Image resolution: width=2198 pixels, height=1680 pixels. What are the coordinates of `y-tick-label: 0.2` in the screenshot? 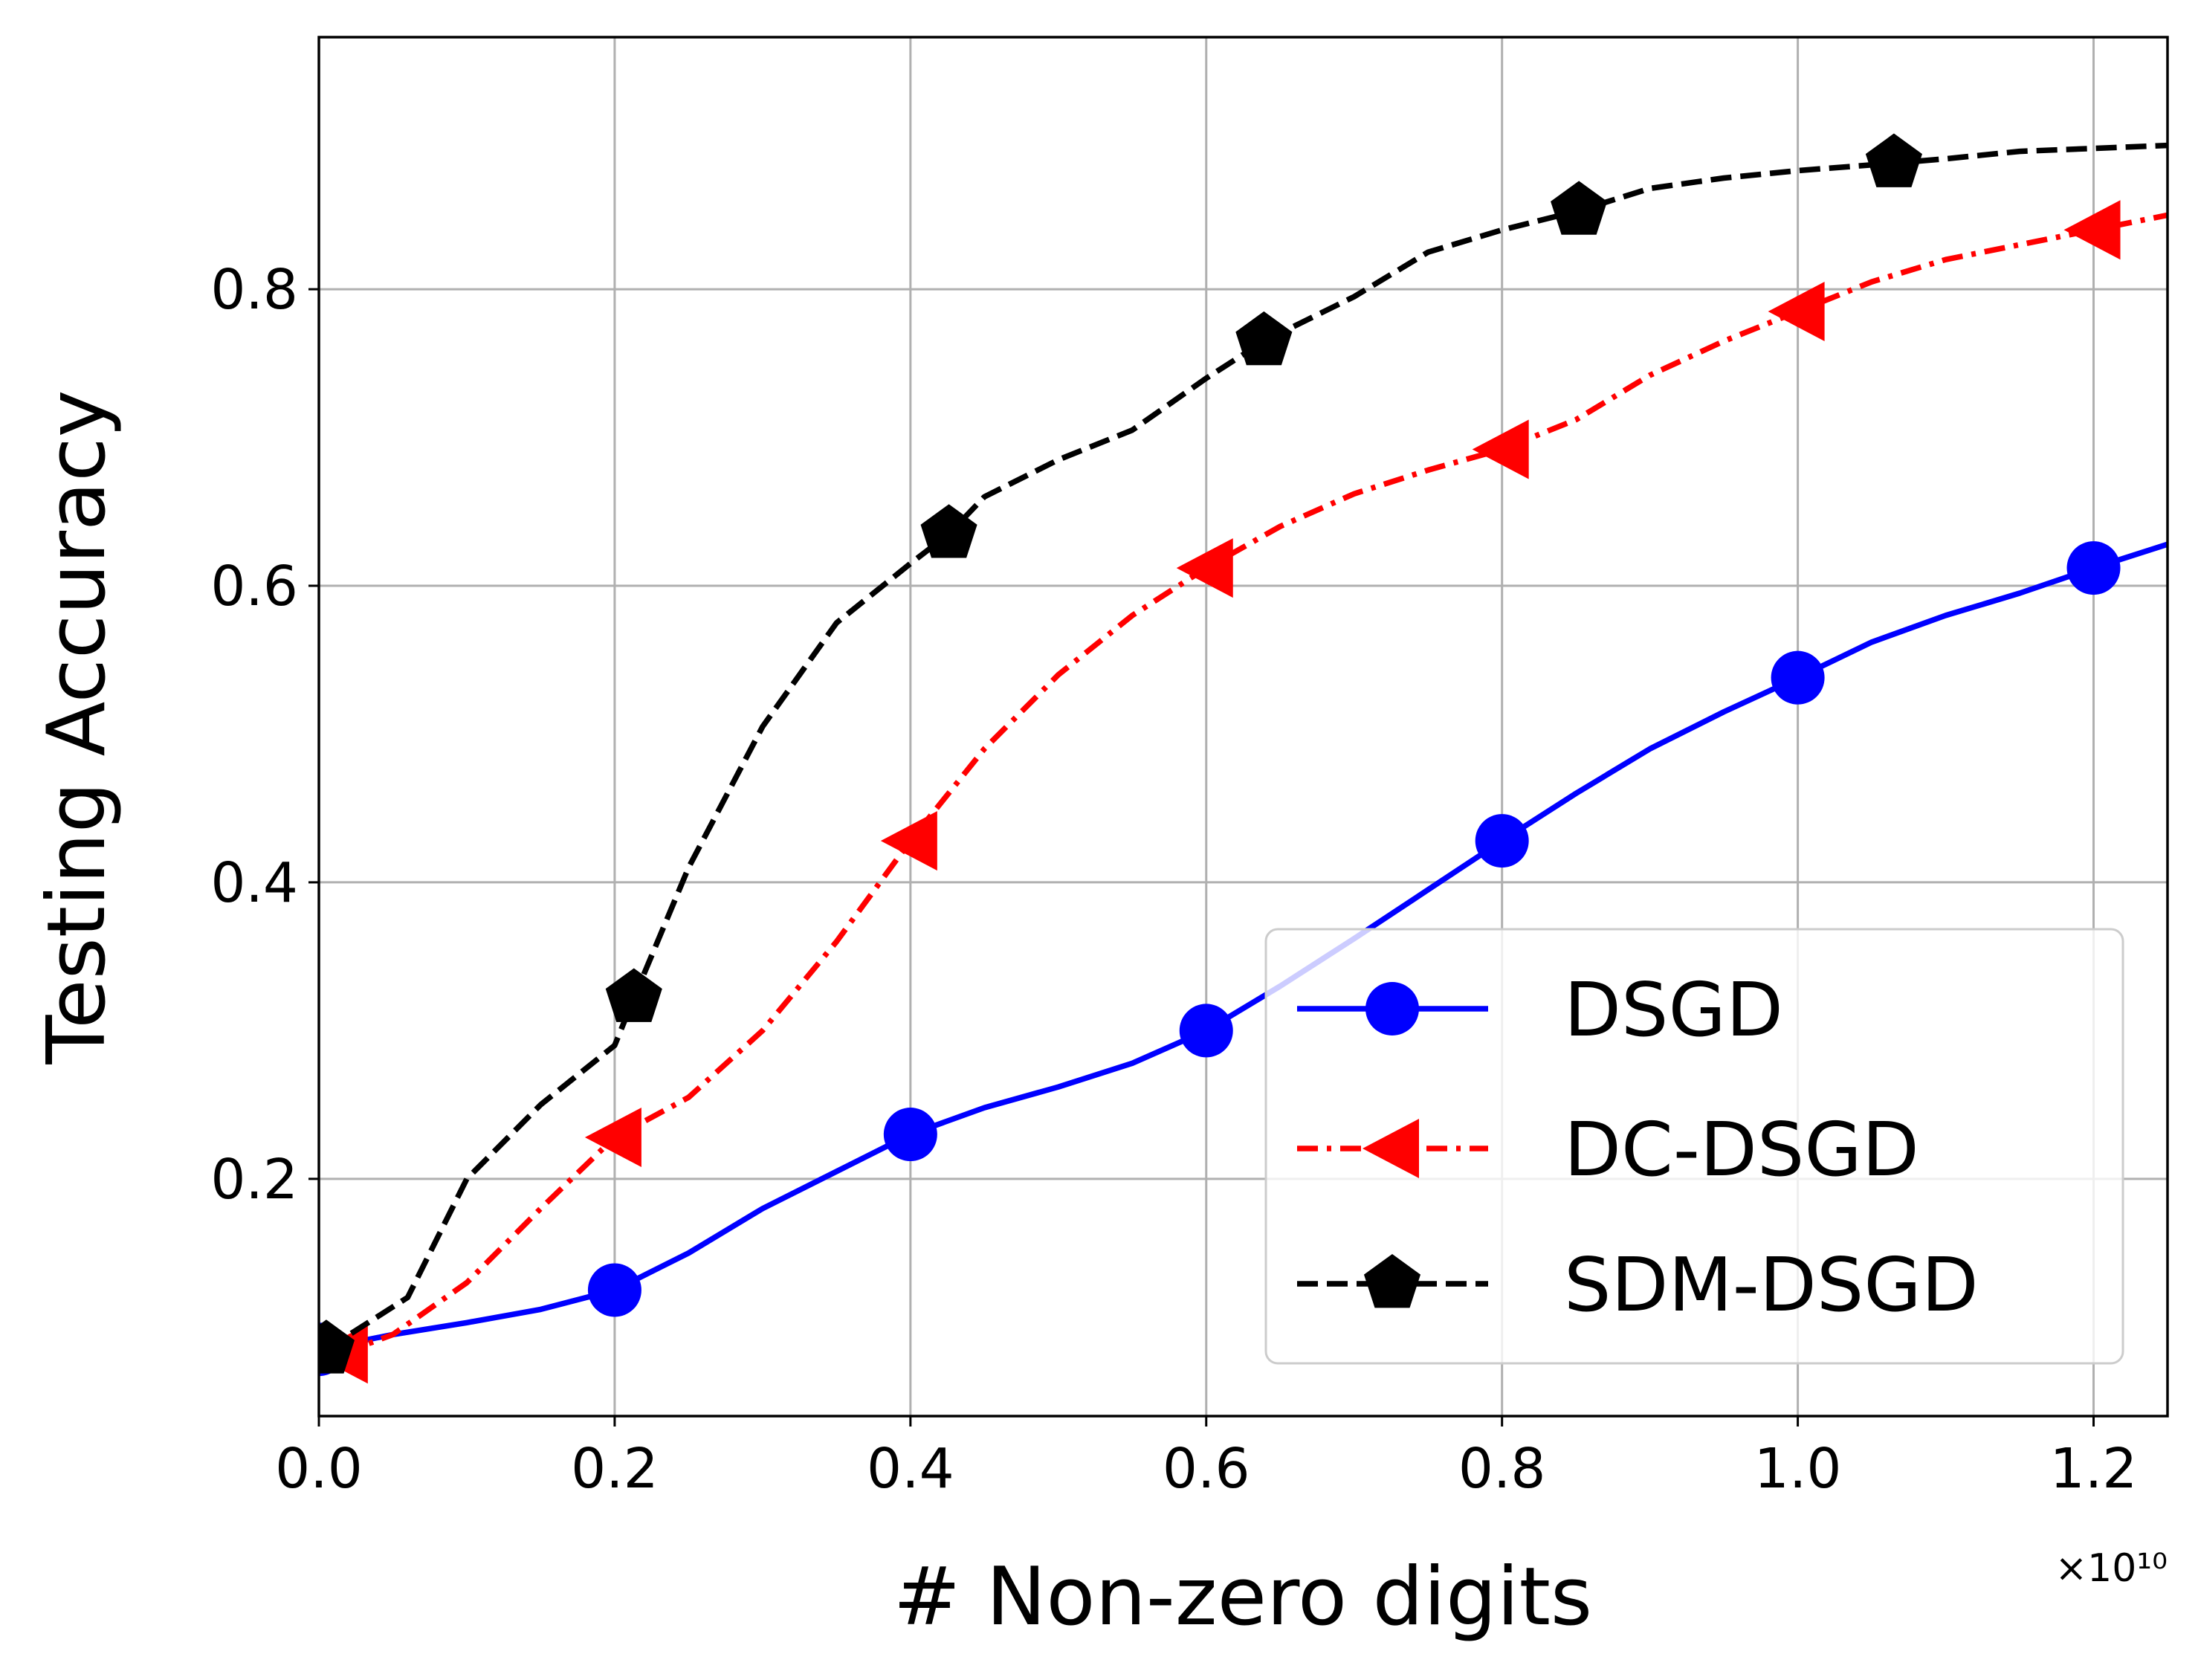 It's located at (254, 1180).